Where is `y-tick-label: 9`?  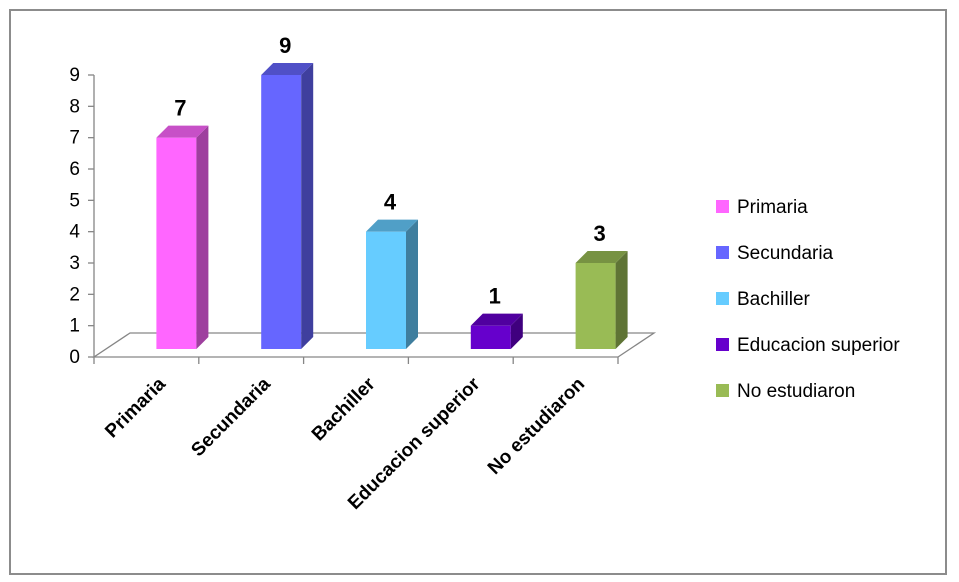 y-tick-label: 9 is located at coordinates (74, 75).